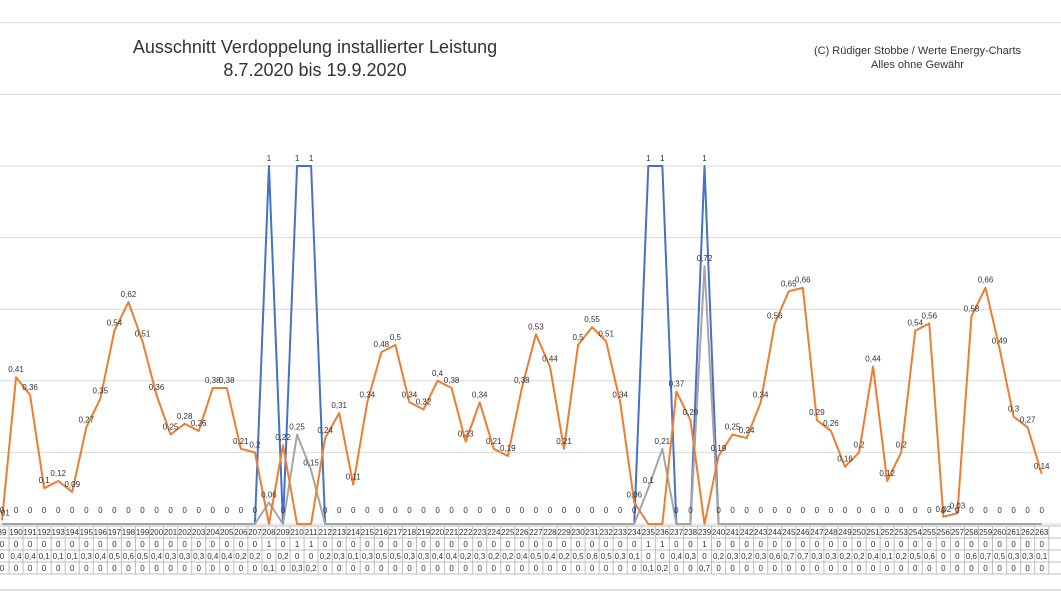  Describe the element at coordinates (129, 532) in the screenshot. I see `x-tick-label: 198` at that location.